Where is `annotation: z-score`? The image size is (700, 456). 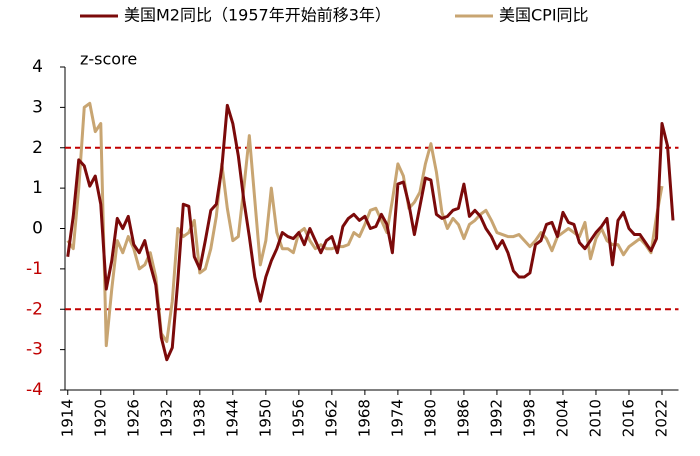 annotation: z-score is located at coordinates (108, 59).